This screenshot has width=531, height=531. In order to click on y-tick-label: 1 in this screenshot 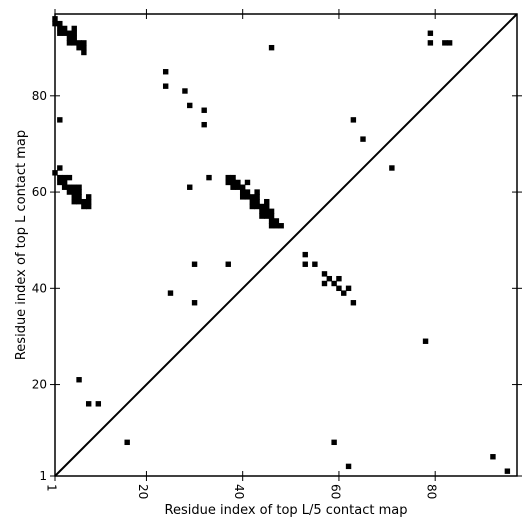, I will do `click(43, 476)`.